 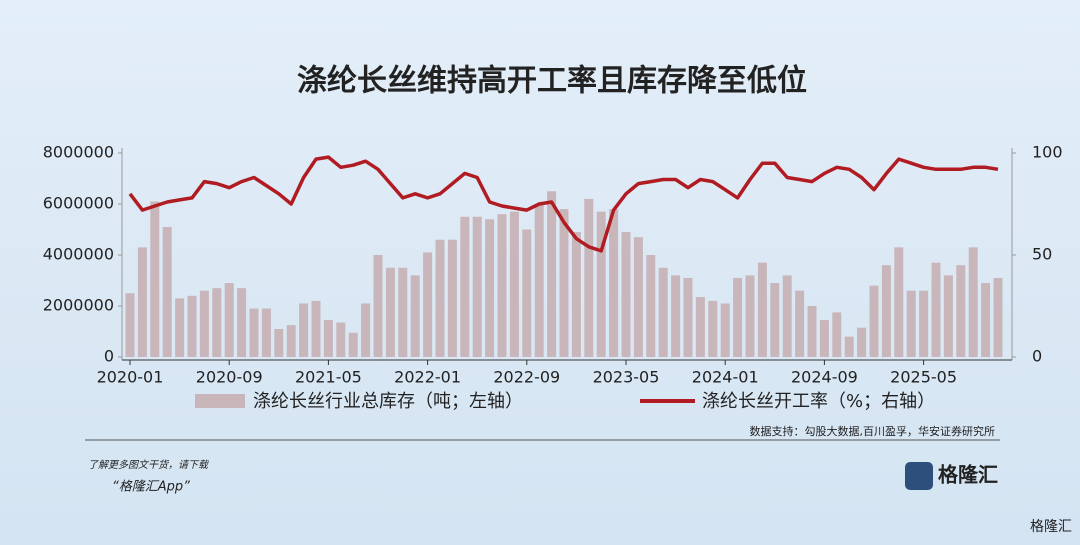 What do you see at coordinates (919, 476) in the screenshot?
I see `logo-icon` at bounding box center [919, 476].